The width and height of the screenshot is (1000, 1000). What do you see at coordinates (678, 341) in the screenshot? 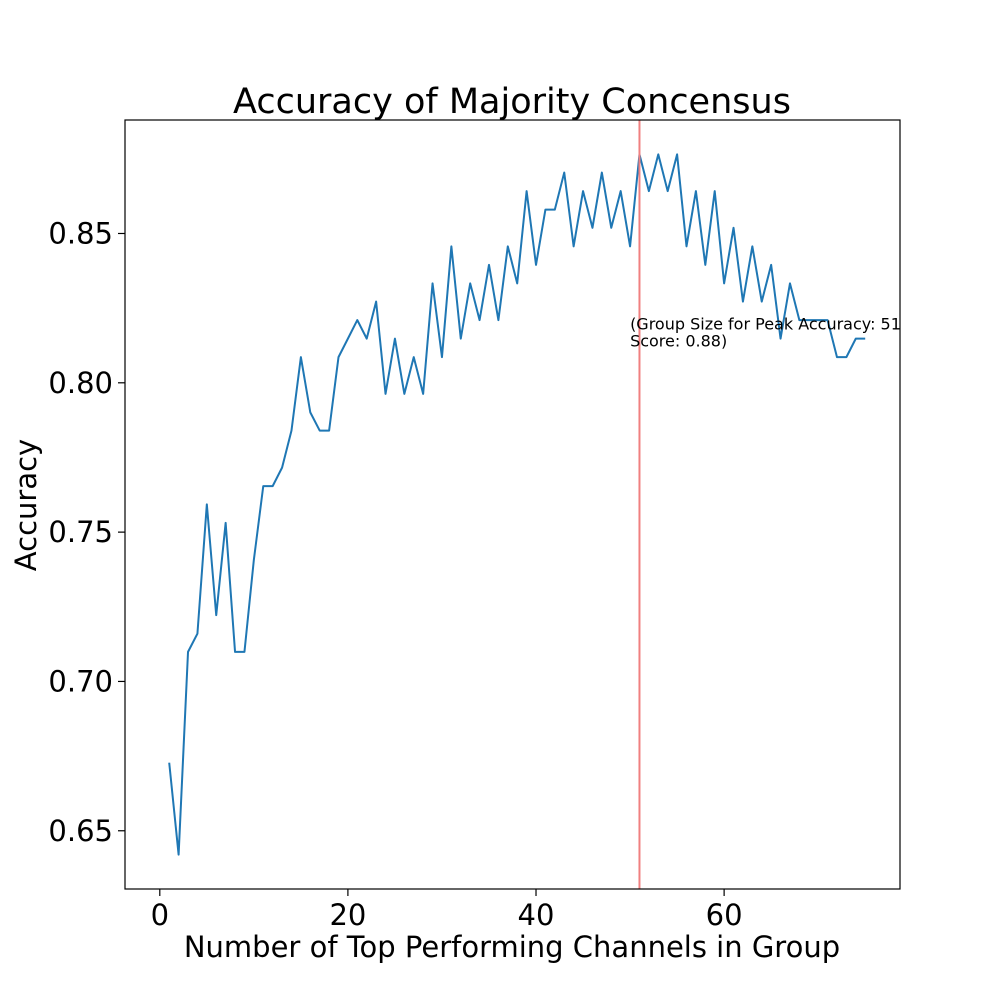
I see `peak-annotation-line2: Score: 0.88)` at bounding box center [678, 341].